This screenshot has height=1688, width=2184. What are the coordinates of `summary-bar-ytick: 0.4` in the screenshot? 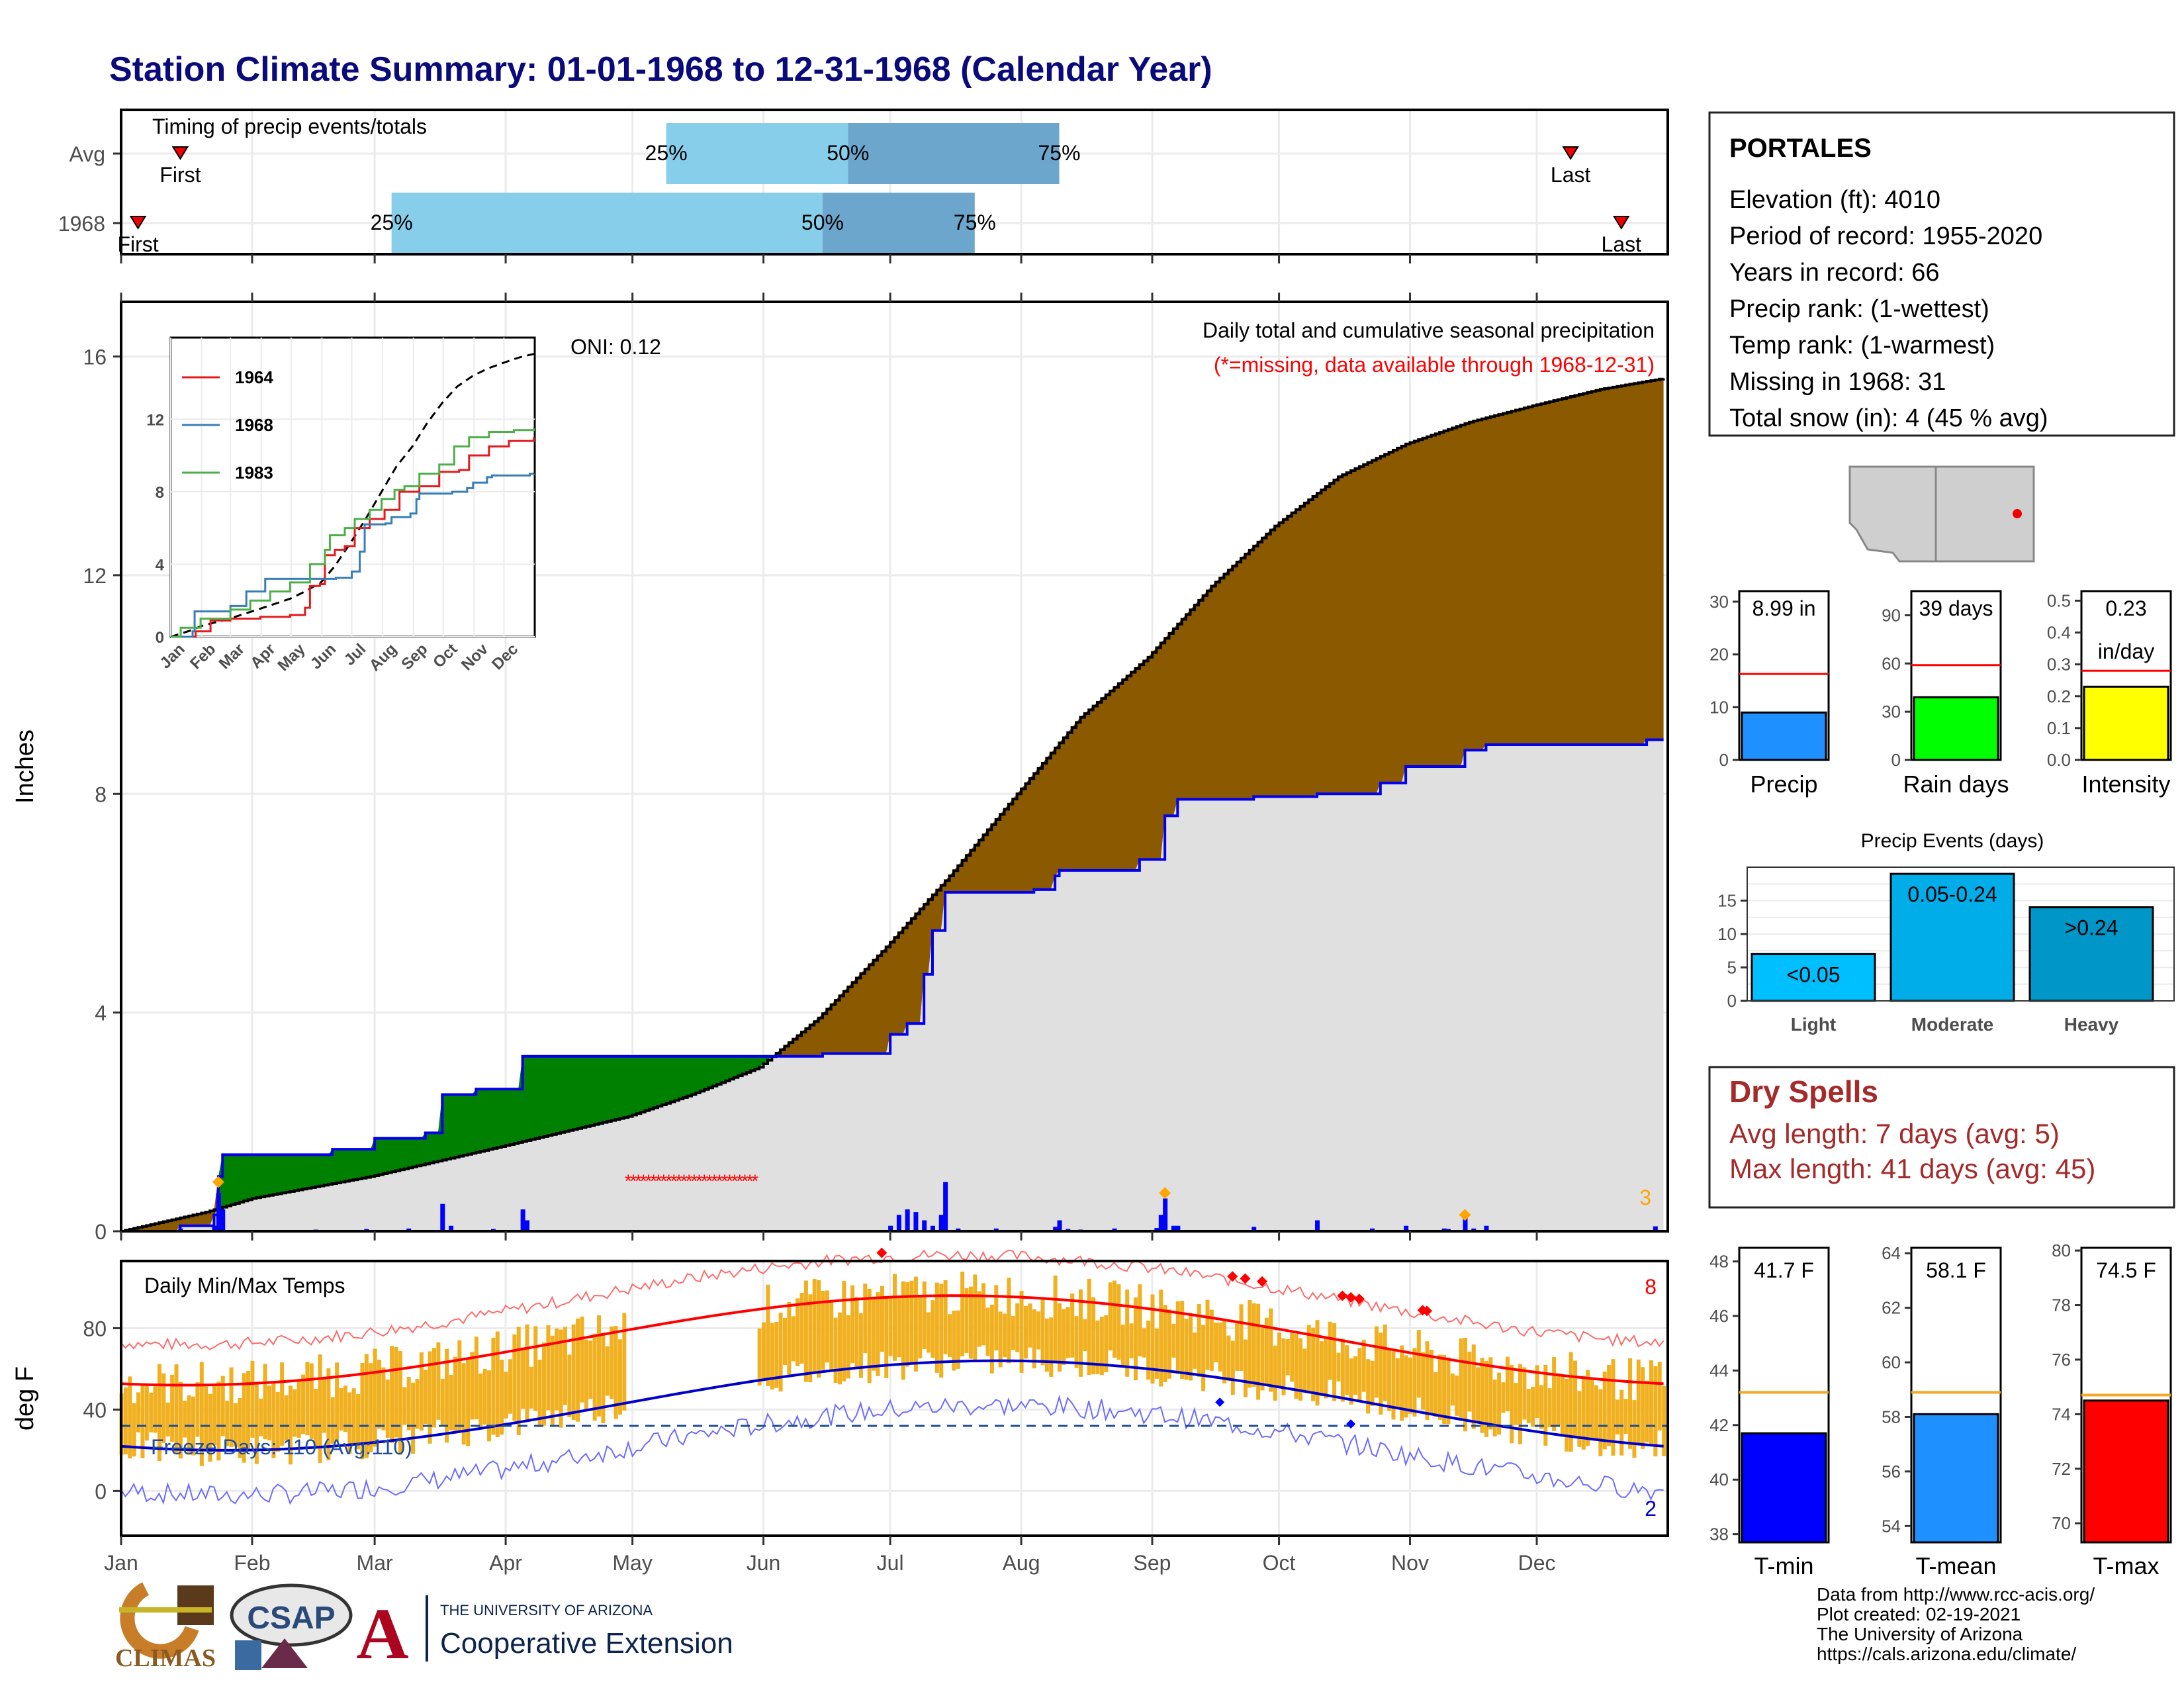 It's located at (2059, 633).